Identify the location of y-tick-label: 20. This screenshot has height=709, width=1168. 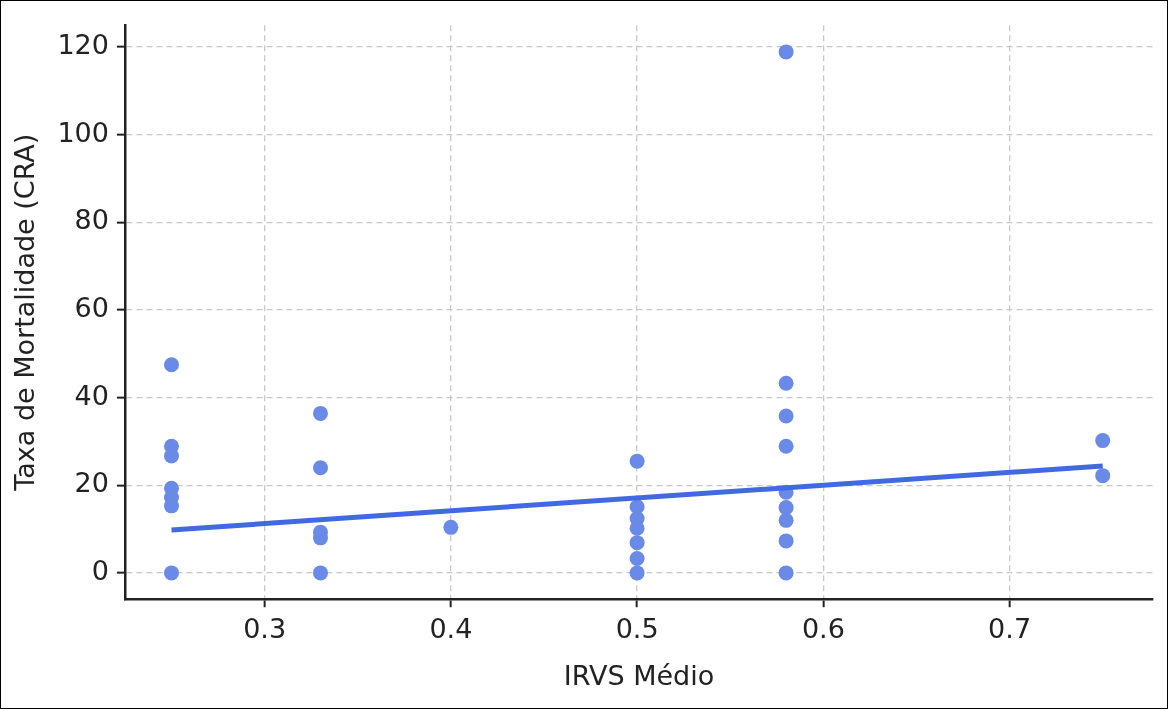
(91, 483).